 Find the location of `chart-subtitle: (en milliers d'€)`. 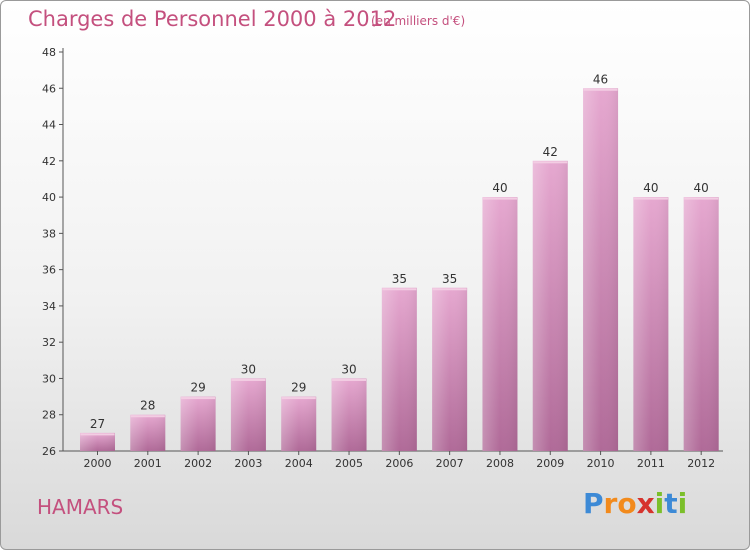

chart-subtitle: (en milliers d'€) is located at coordinates (418, 21).